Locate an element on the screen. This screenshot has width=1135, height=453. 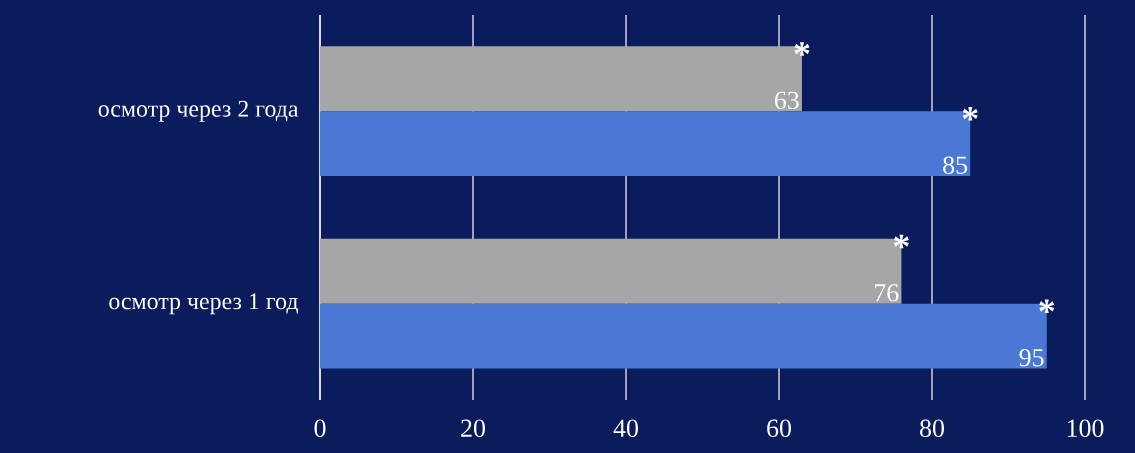
x-tick-label: 40 is located at coordinates (625, 428).